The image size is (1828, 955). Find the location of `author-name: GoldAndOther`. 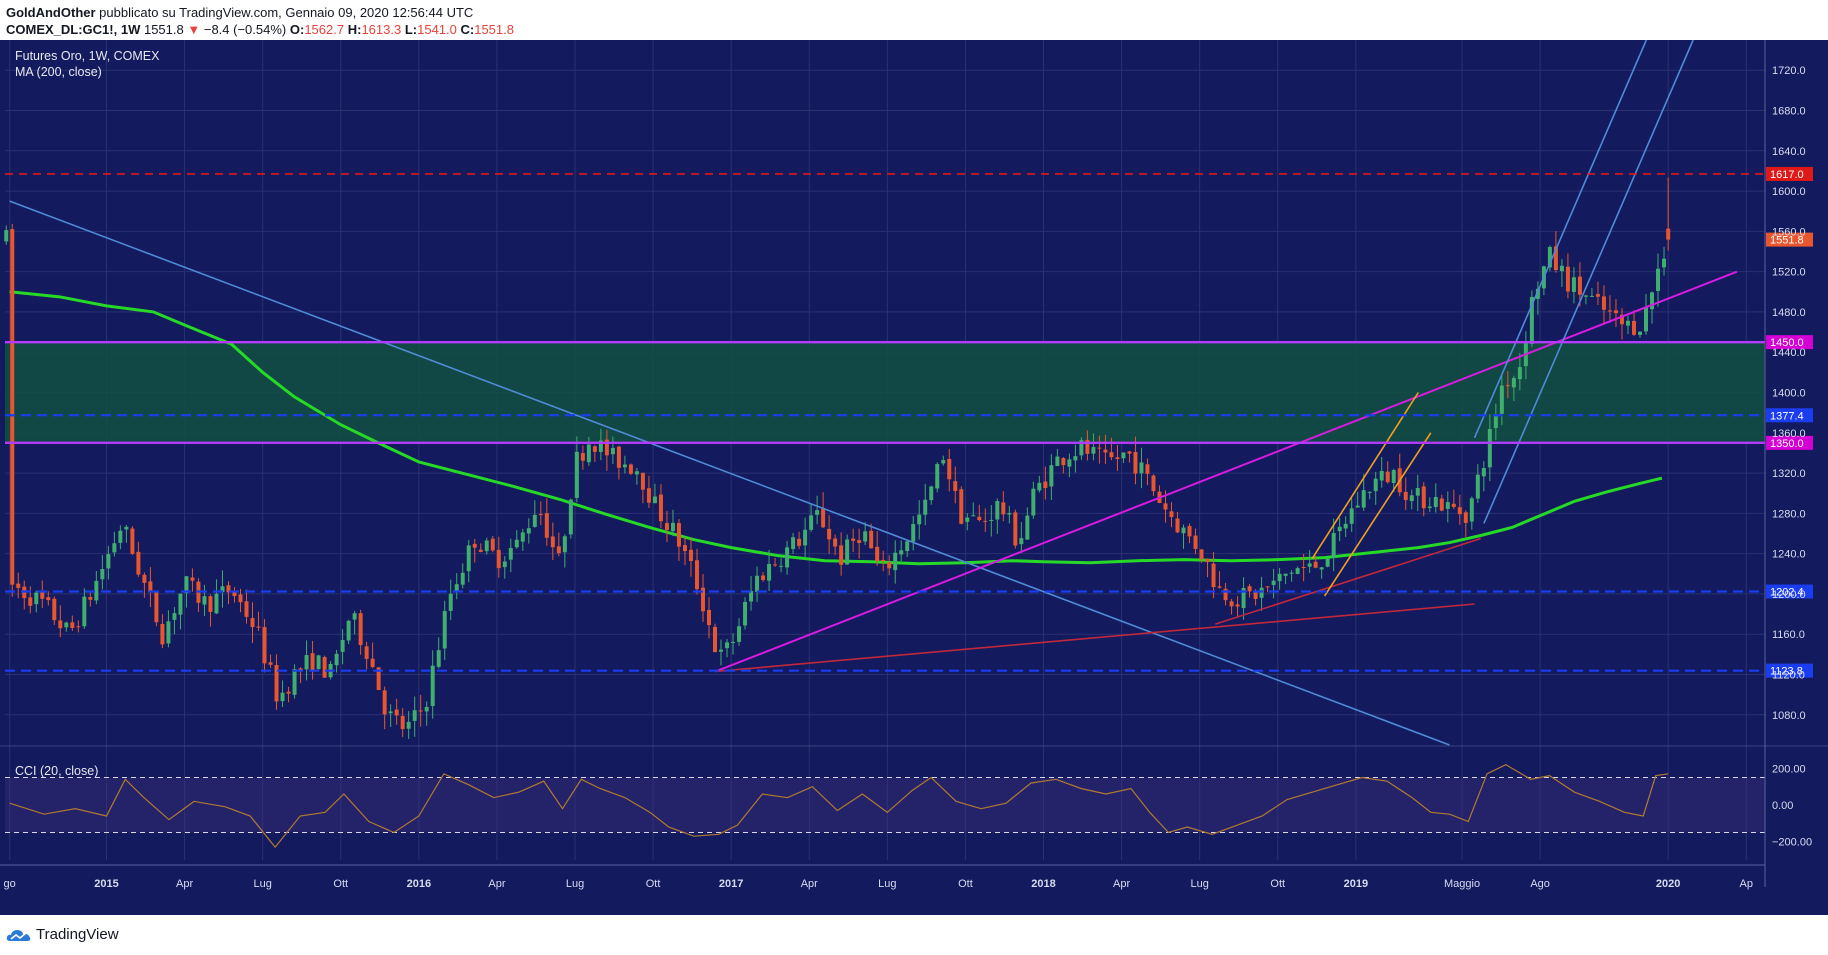

author-name: GoldAndOther is located at coordinates (51, 12).